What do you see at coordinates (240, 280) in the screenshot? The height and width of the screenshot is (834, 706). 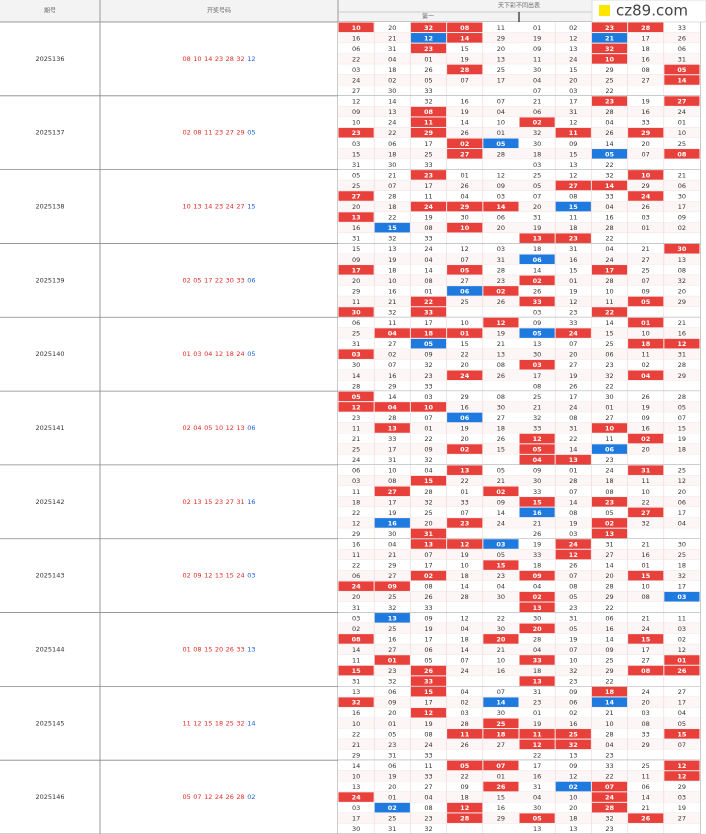 I see `draw-number: 33` at bounding box center [240, 280].